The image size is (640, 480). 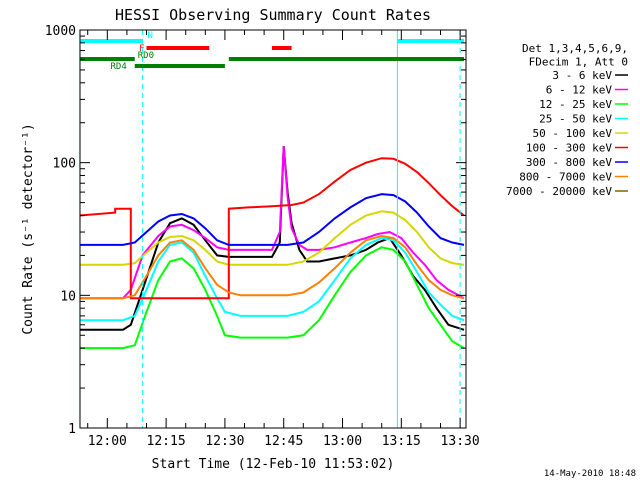 What do you see at coordinates (590, 474) in the screenshot?
I see `footer-timestamp: 14-May-2010 18:48` at bounding box center [590, 474].